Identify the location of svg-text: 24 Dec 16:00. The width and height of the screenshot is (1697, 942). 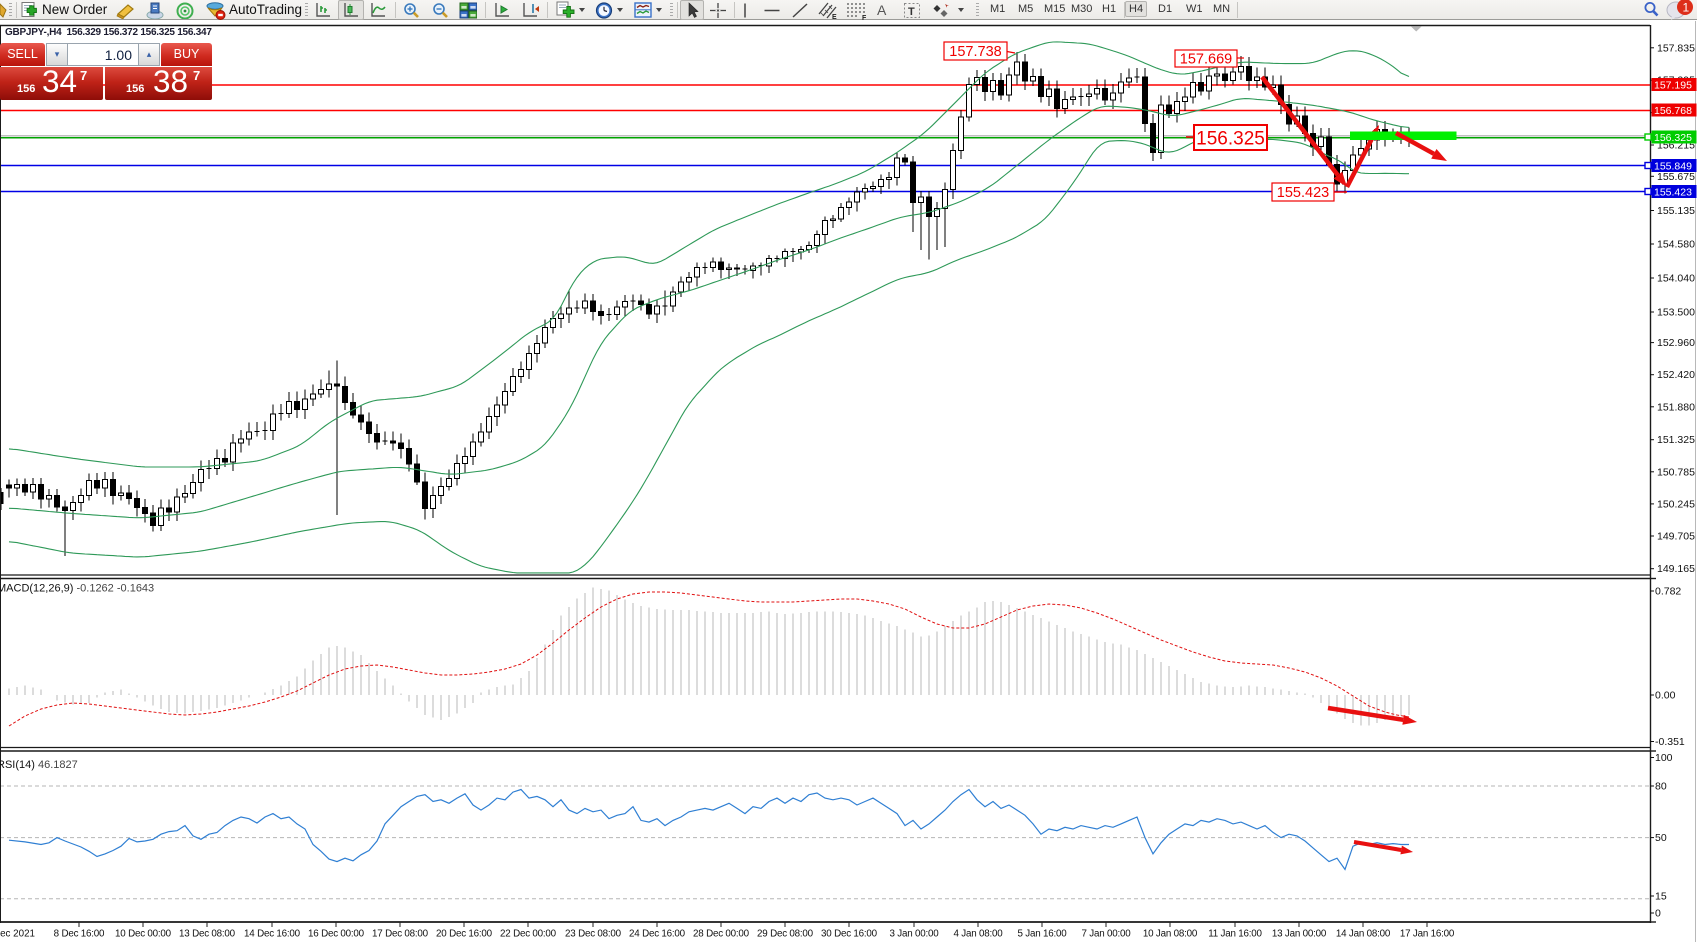
(657, 934).